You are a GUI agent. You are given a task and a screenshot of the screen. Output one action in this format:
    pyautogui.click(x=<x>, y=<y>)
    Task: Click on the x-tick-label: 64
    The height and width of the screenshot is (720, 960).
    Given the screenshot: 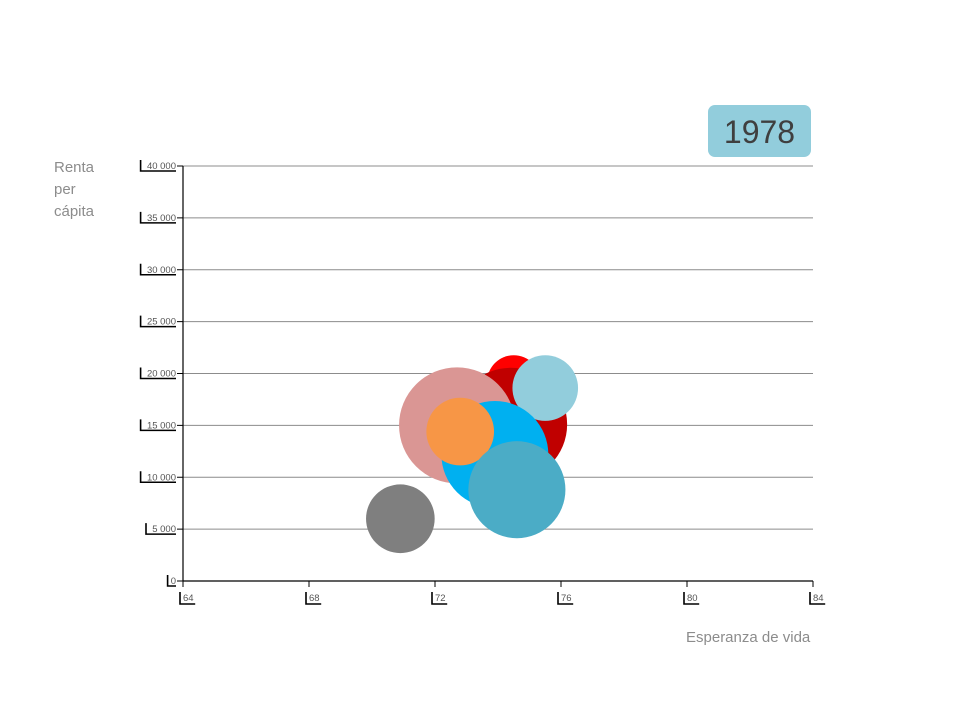 What is the action you would take?
    pyautogui.click(x=188, y=598)
    